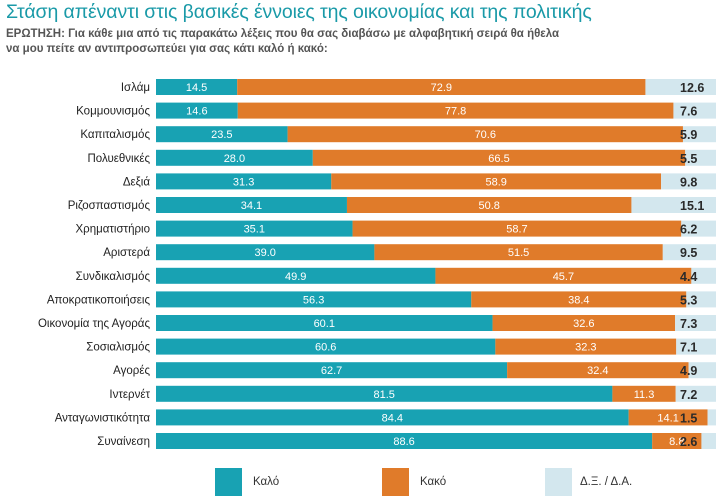 The image size is (720, 500). I want to click on value-label-bad: 72.9, so click(441, 88).